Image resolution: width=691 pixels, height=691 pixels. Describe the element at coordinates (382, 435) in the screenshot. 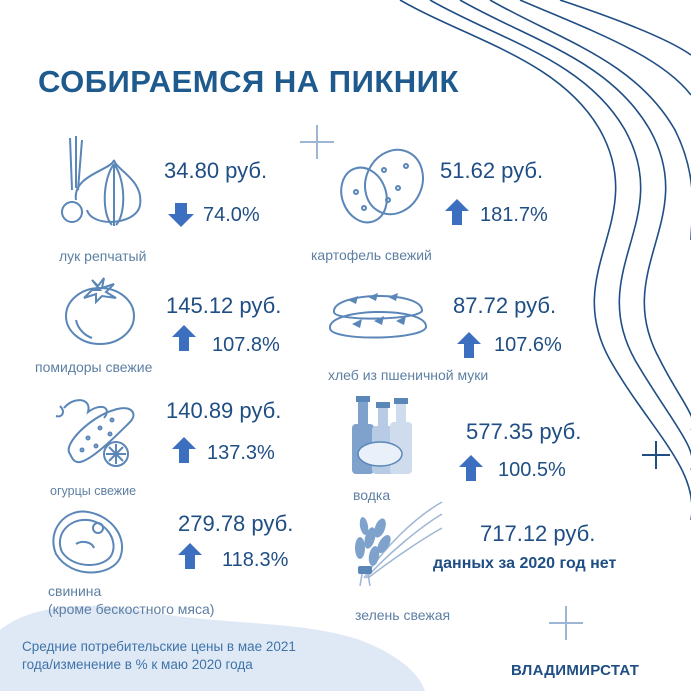

I see `vodka-bottles-icon` at that location.